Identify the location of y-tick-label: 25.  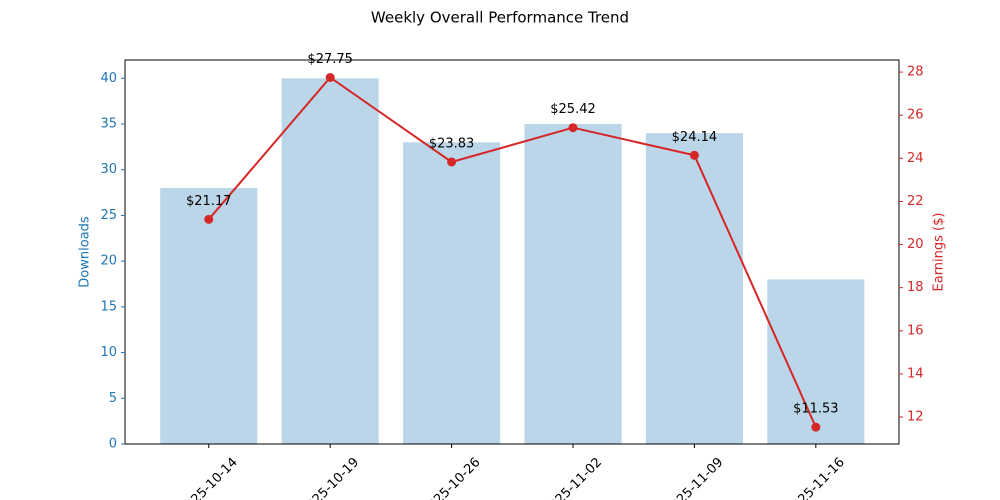
(108, 215).